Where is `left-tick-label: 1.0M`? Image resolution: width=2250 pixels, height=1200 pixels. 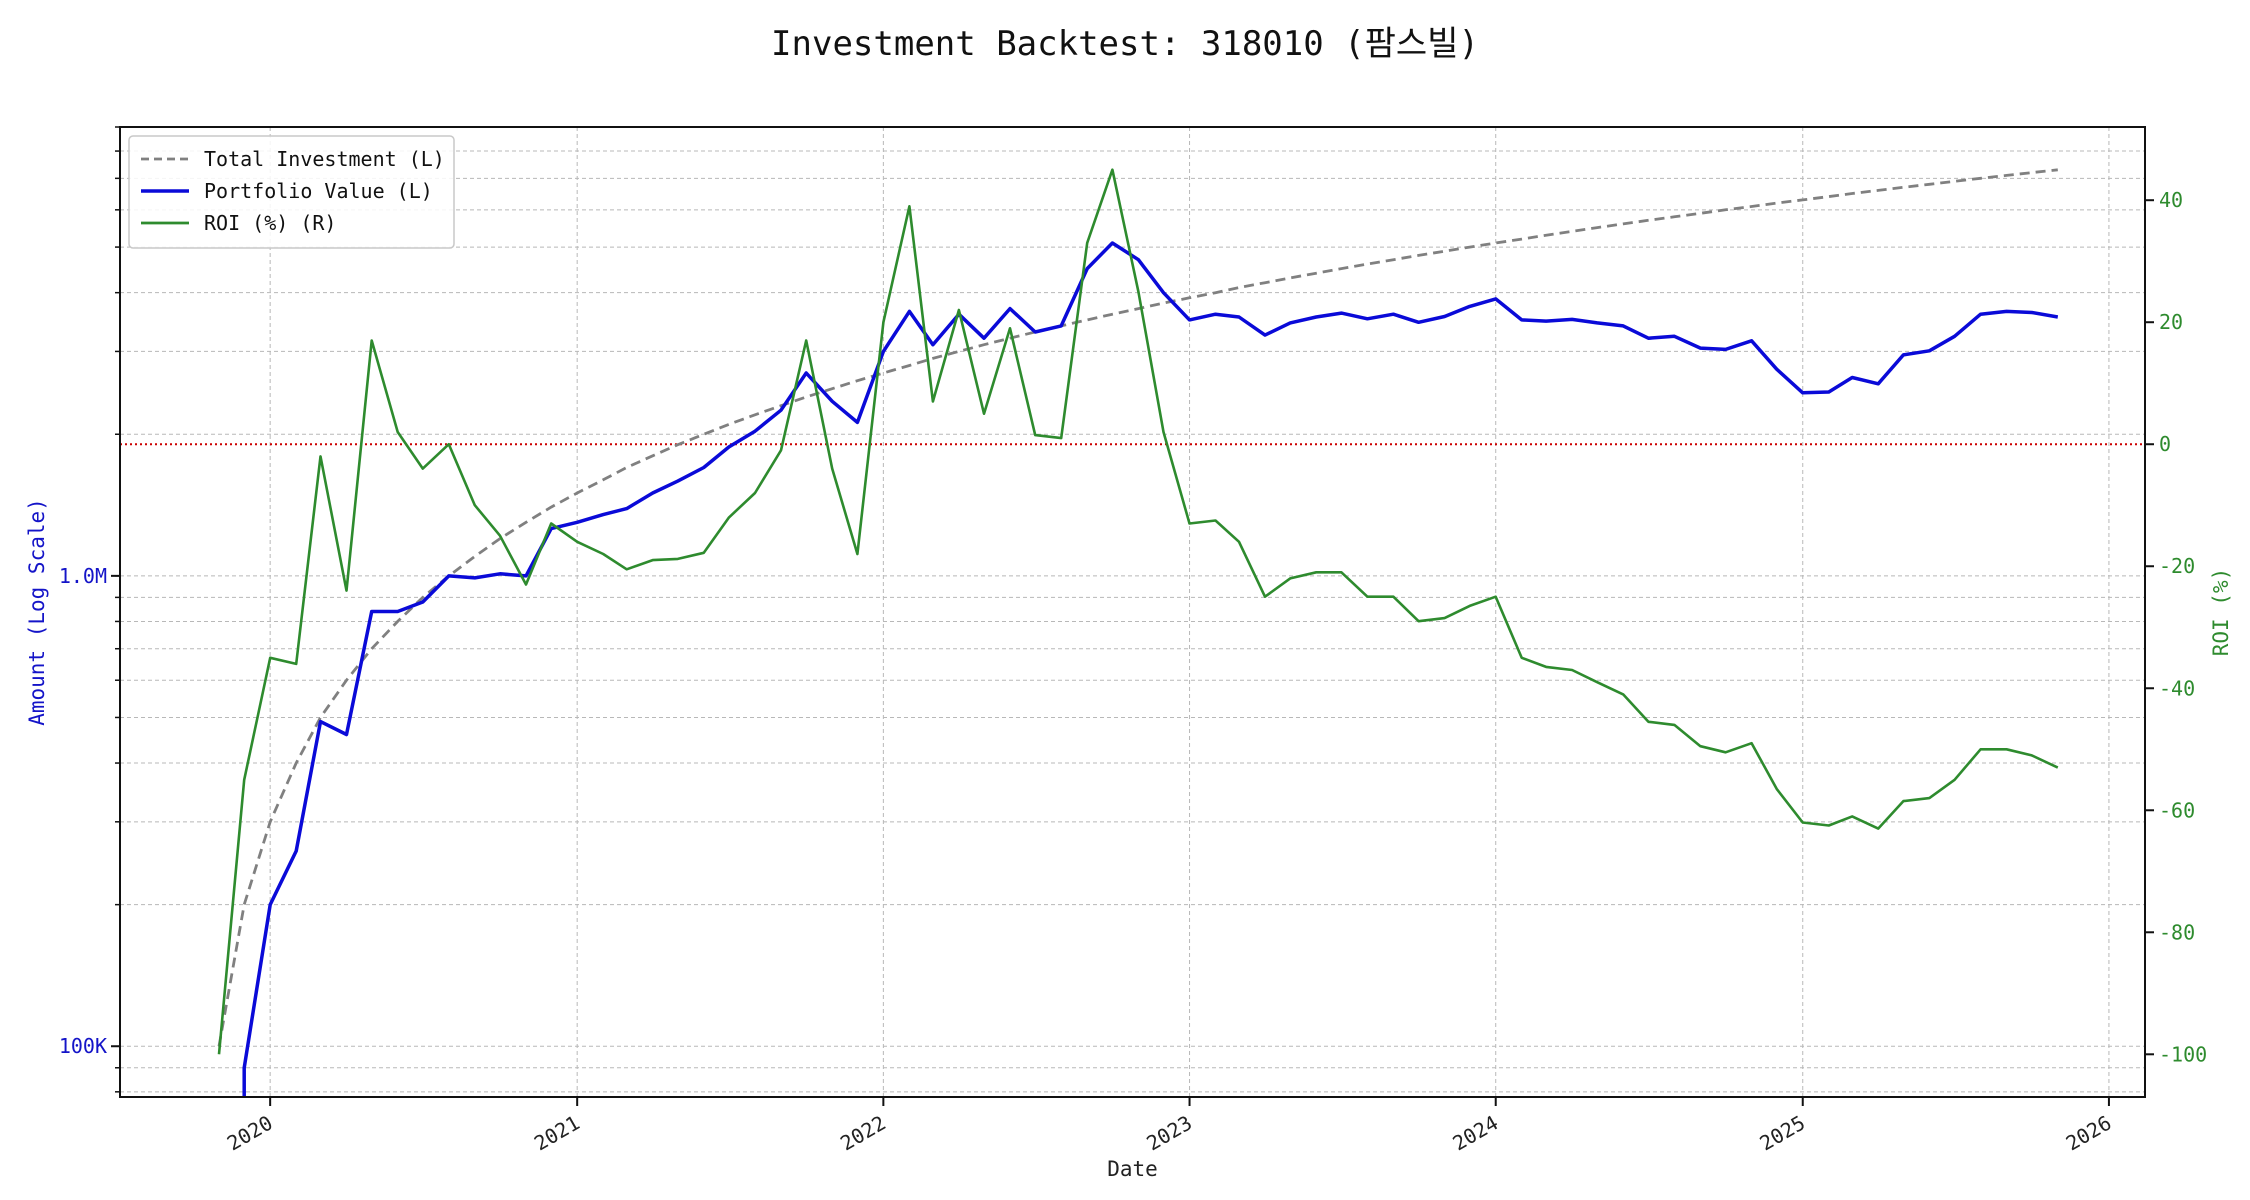 left-tick-label: 1.0M is located at coordinates (83, 576).